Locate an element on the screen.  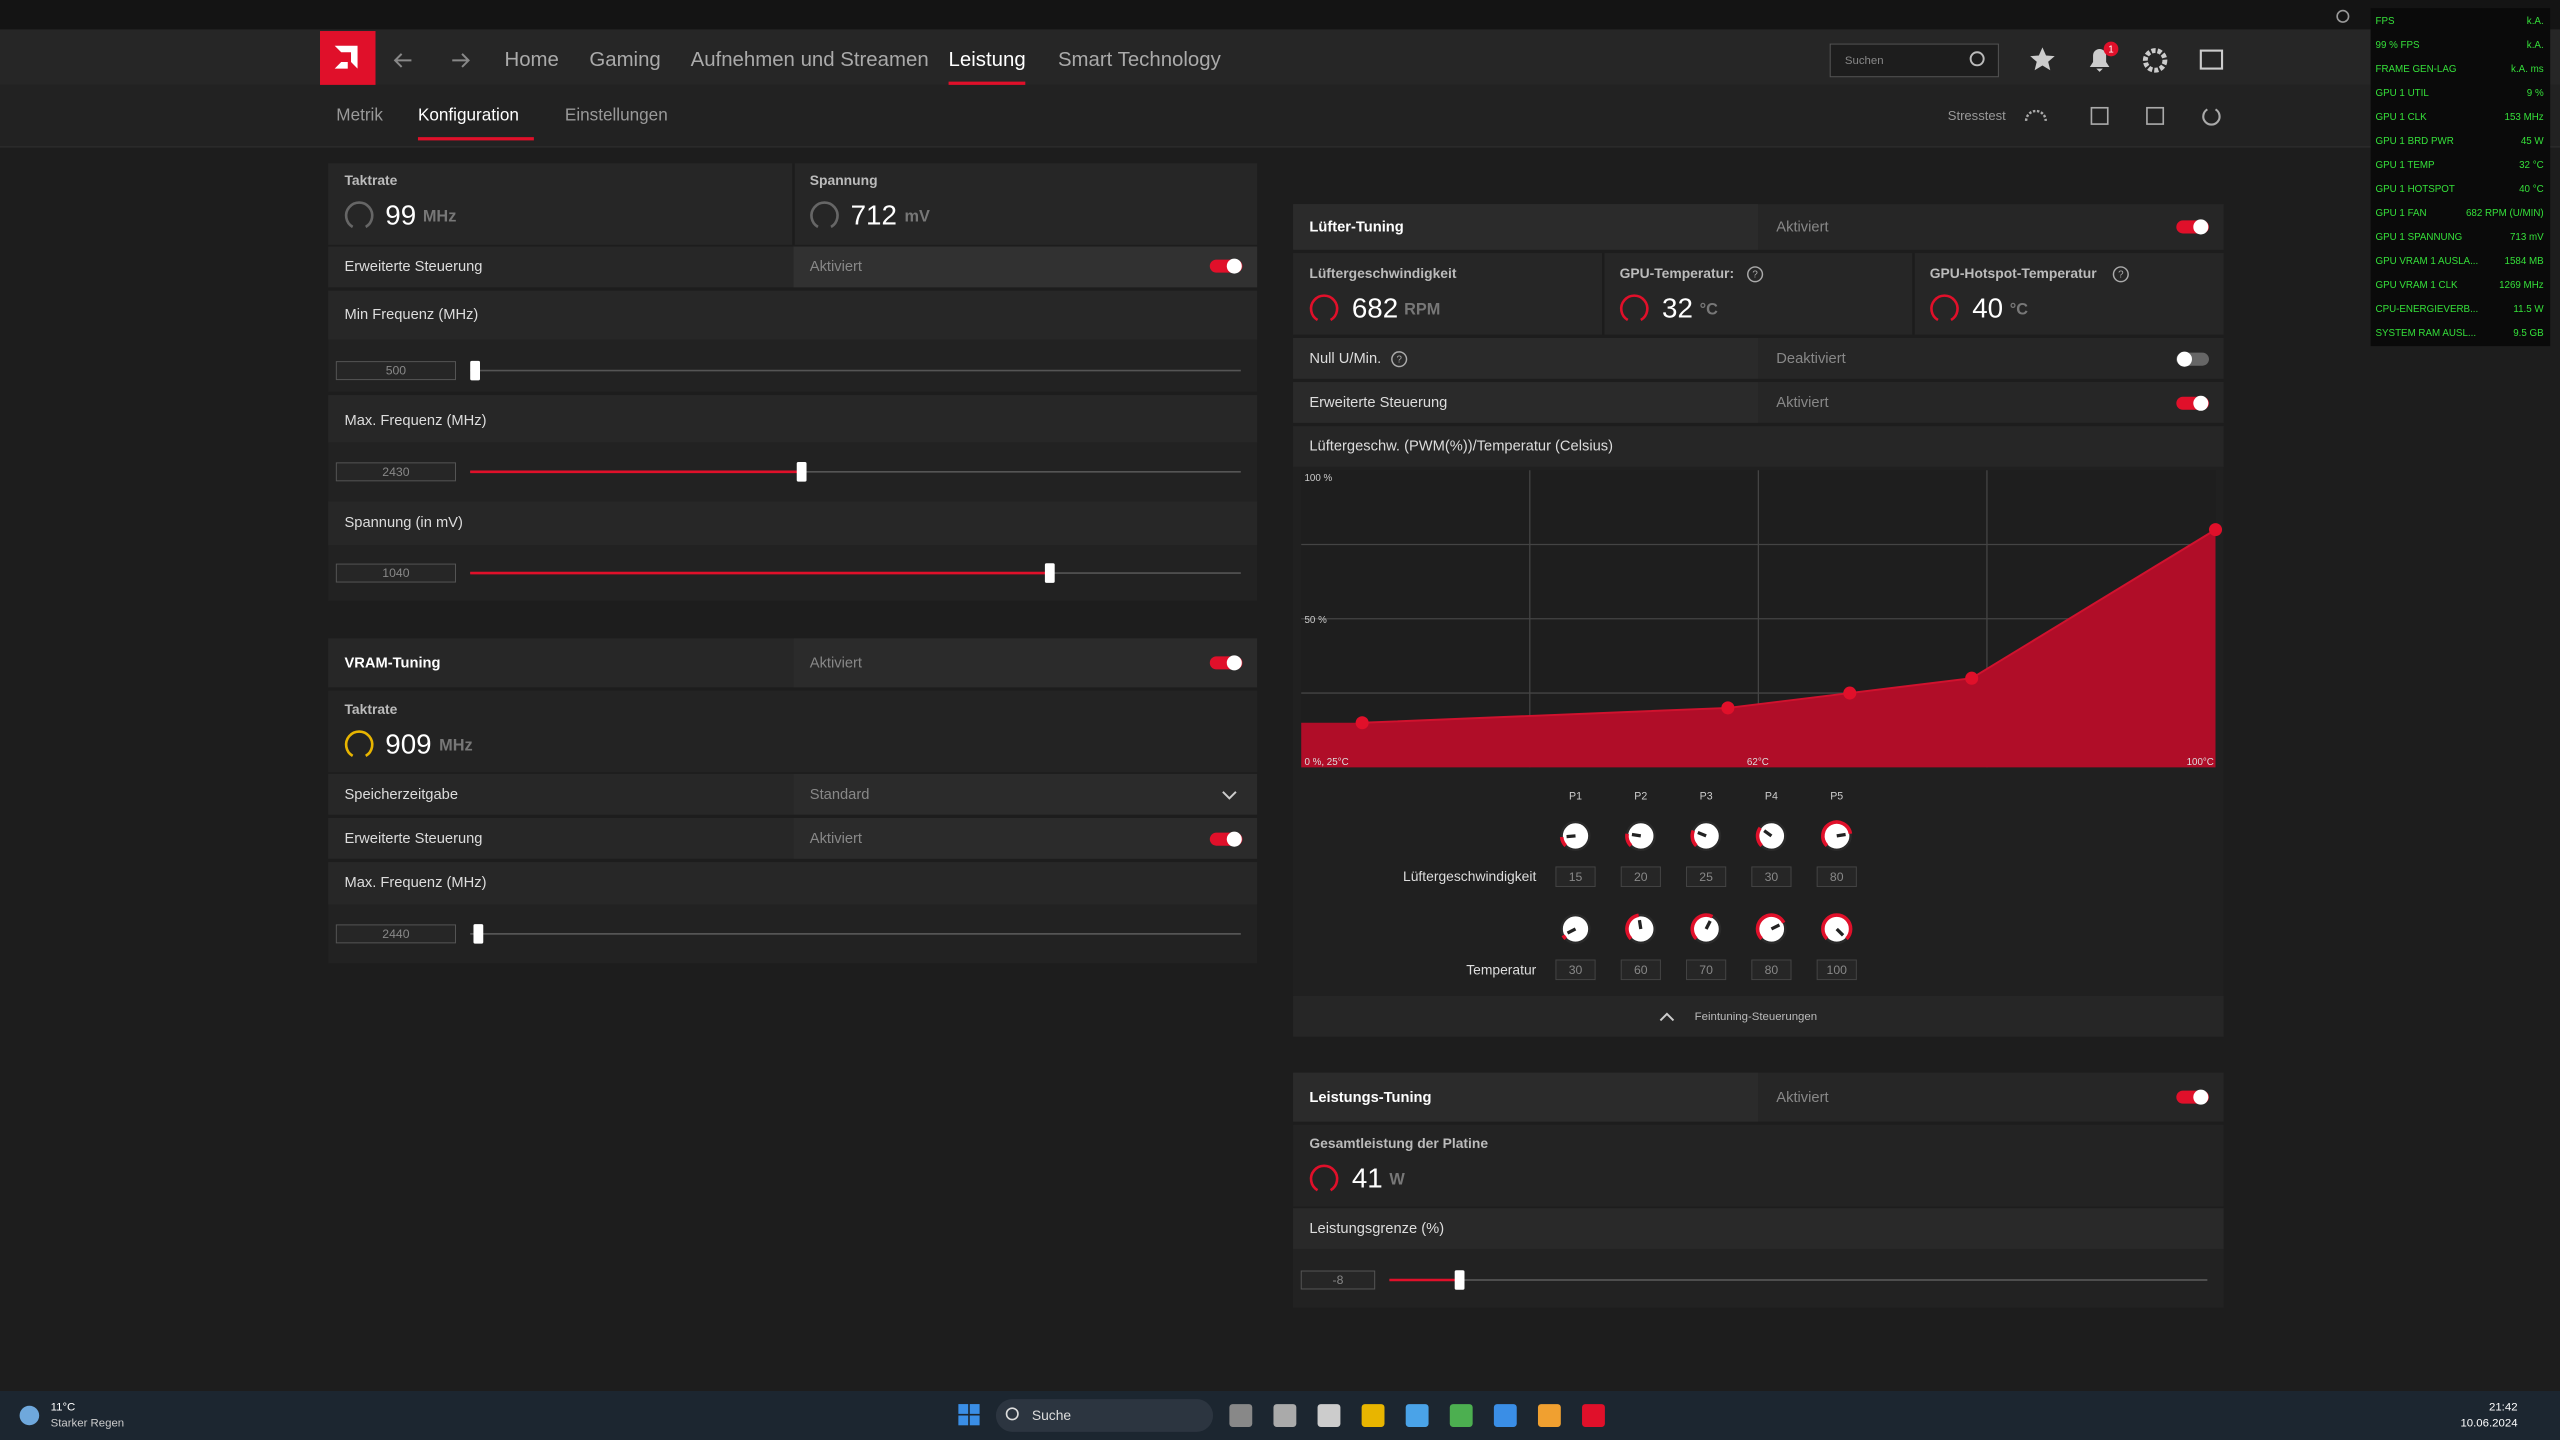
search-placeholder: Suchen is located at coordinates (1864, 61).